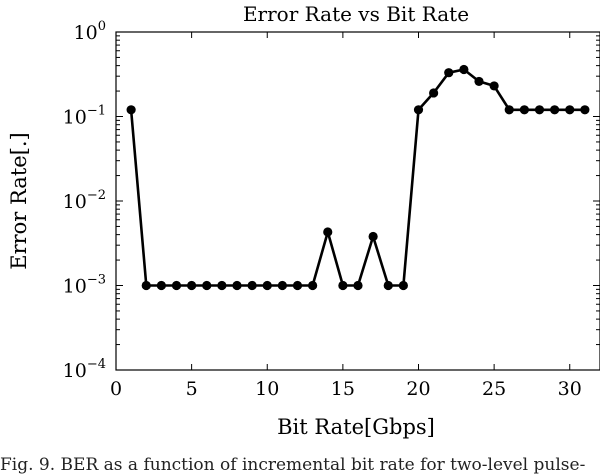  I want to click on x-tick-label: 0, so click(116, 389).